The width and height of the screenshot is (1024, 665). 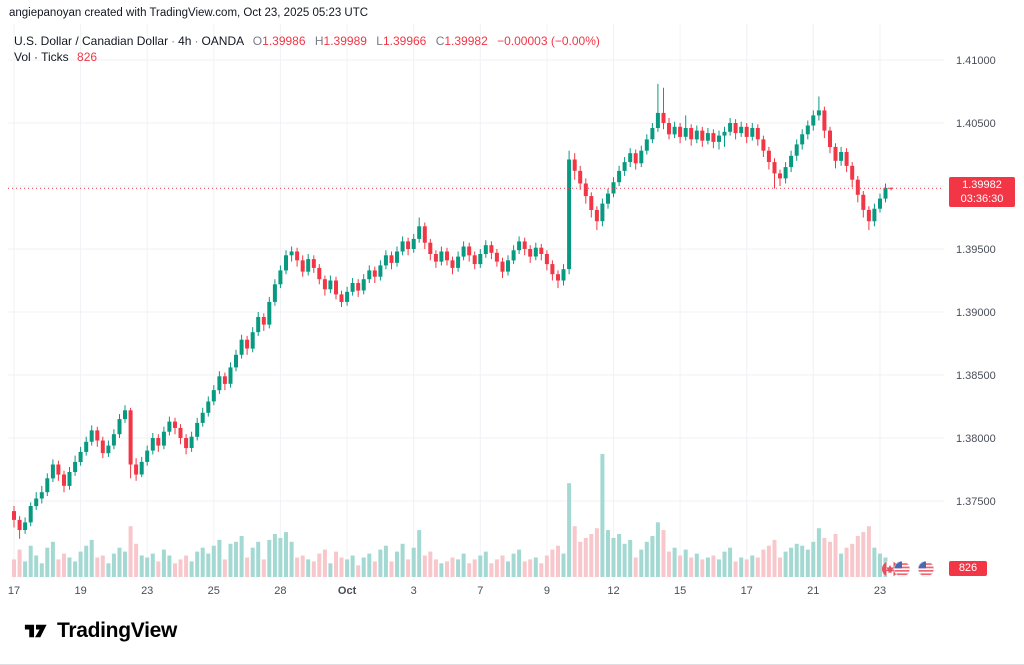 What do you see at coordinates (284, 41) in the screenshot?
I see `open-value: 1.39986` at bounding box center [284, 41].